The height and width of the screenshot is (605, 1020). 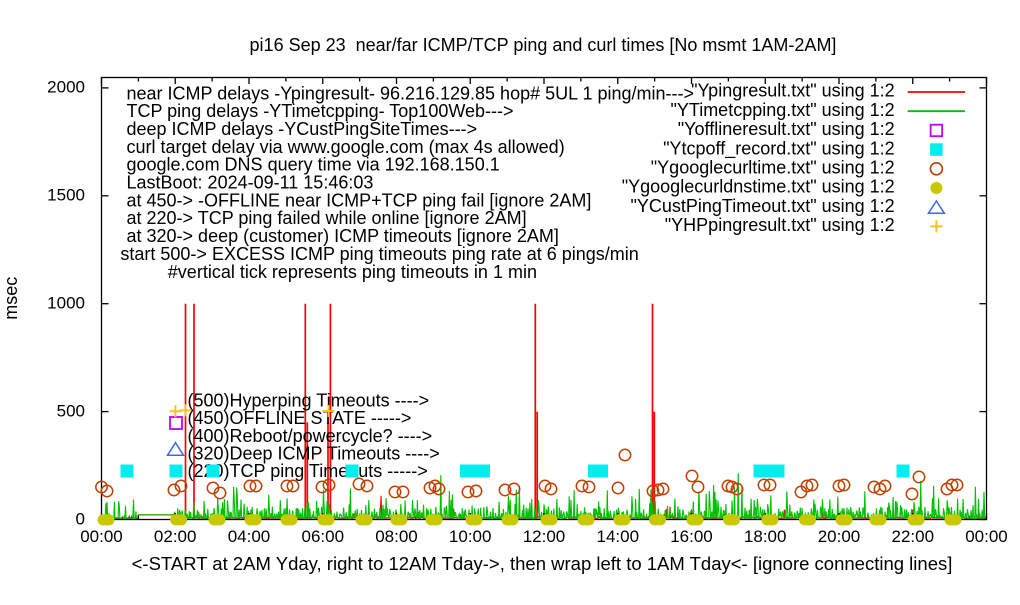 I want to click on svg-text: 12:00, so click(x=544, y=536).